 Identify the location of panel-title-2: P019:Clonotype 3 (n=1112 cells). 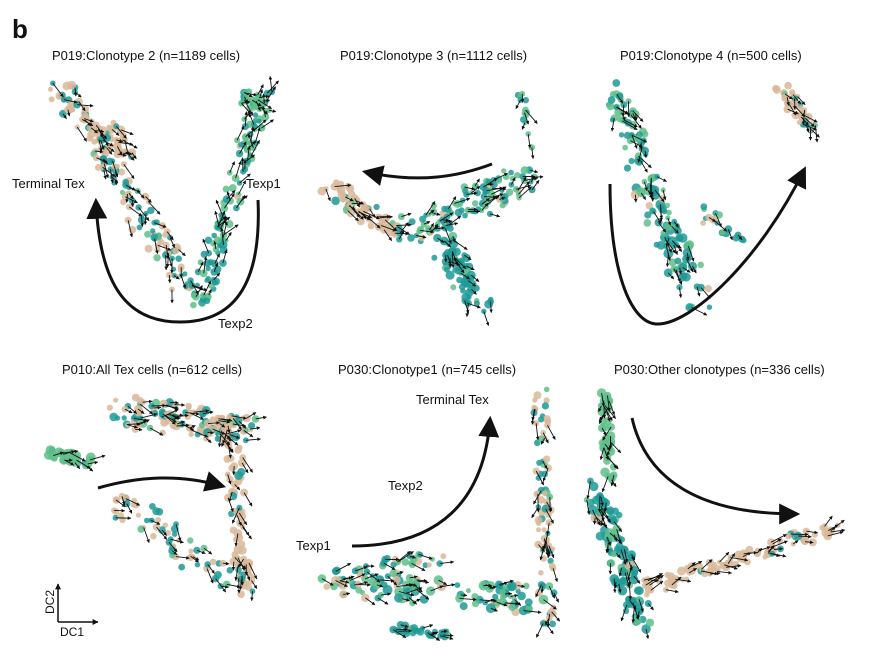
(434, 55).